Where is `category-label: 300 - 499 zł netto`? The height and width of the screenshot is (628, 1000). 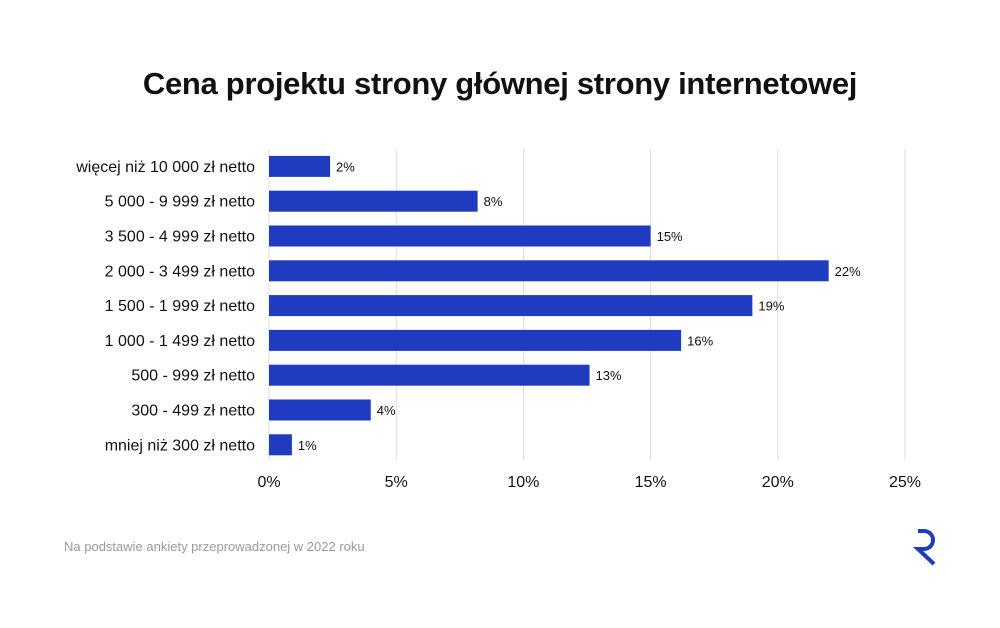
category-label: 300 - 499 zł netto is located at coordinates (193, 411).